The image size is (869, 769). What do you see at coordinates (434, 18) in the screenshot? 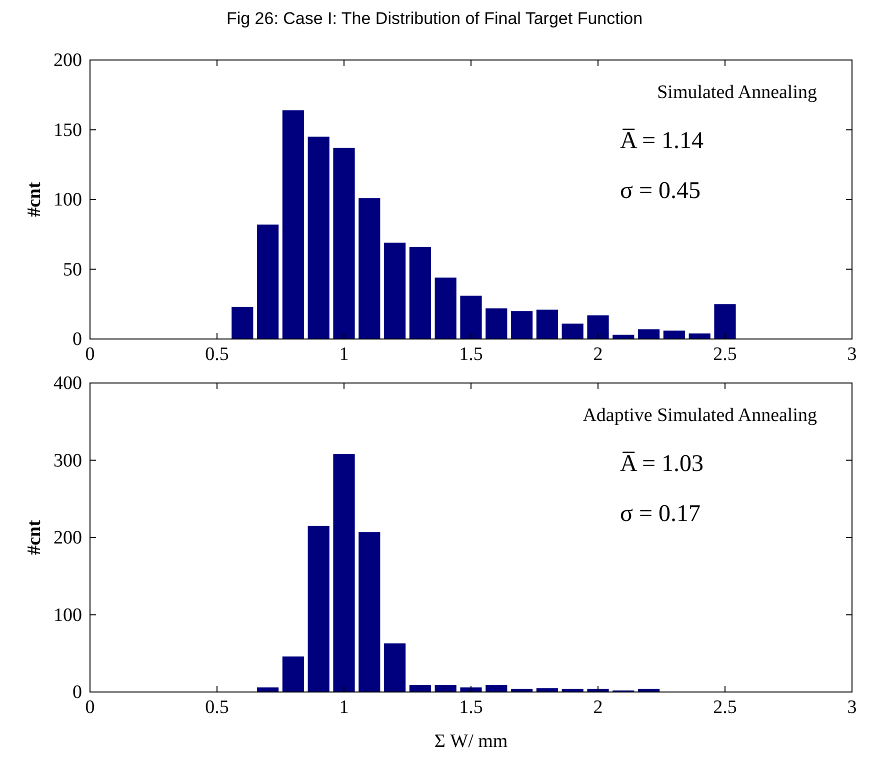
I see `chart-title: Fig 26: Case I: The Distribution of Final Target Function` at bounding box center [434, 18].